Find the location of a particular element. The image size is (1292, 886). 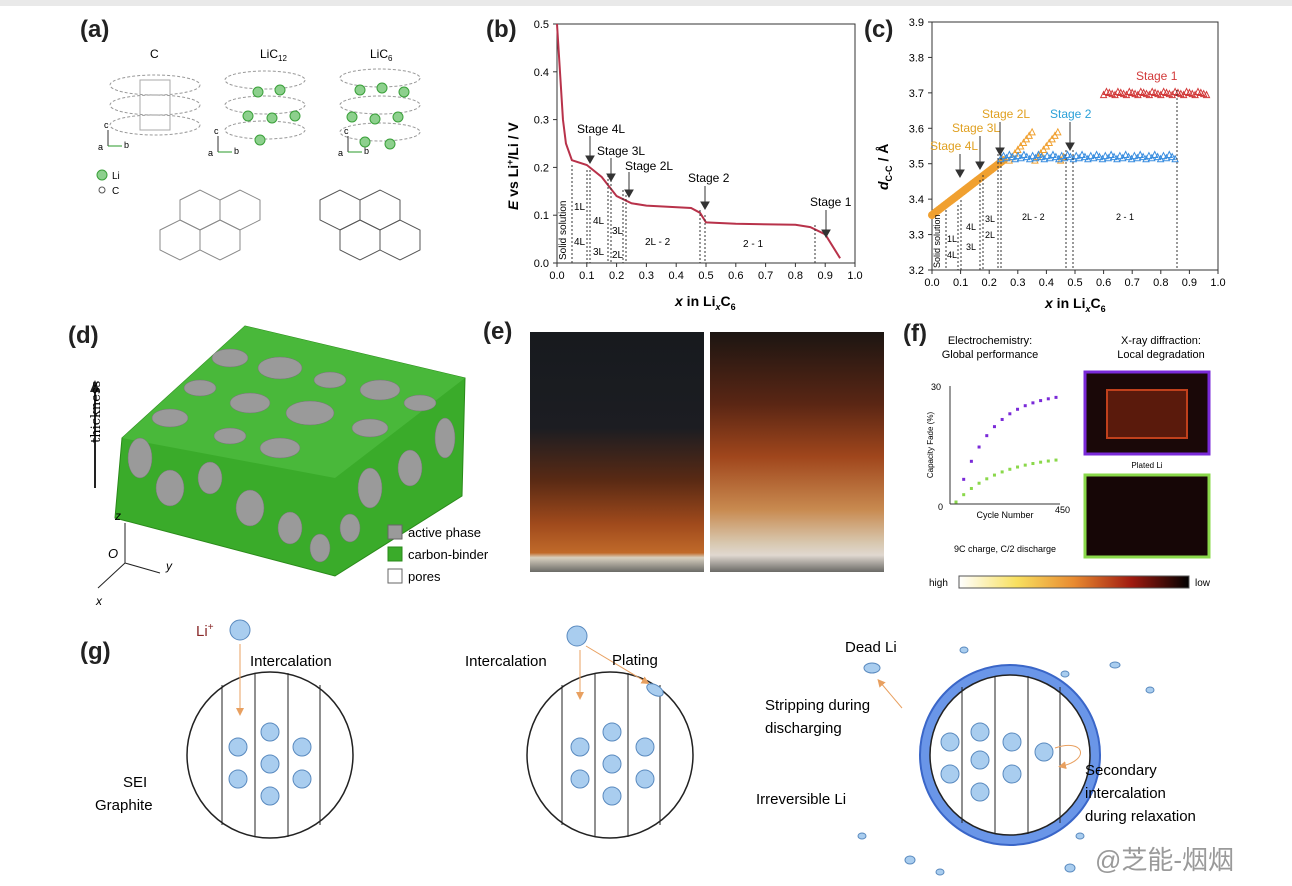

svg-text: Stage 4L is located at coordinates (954, 146).